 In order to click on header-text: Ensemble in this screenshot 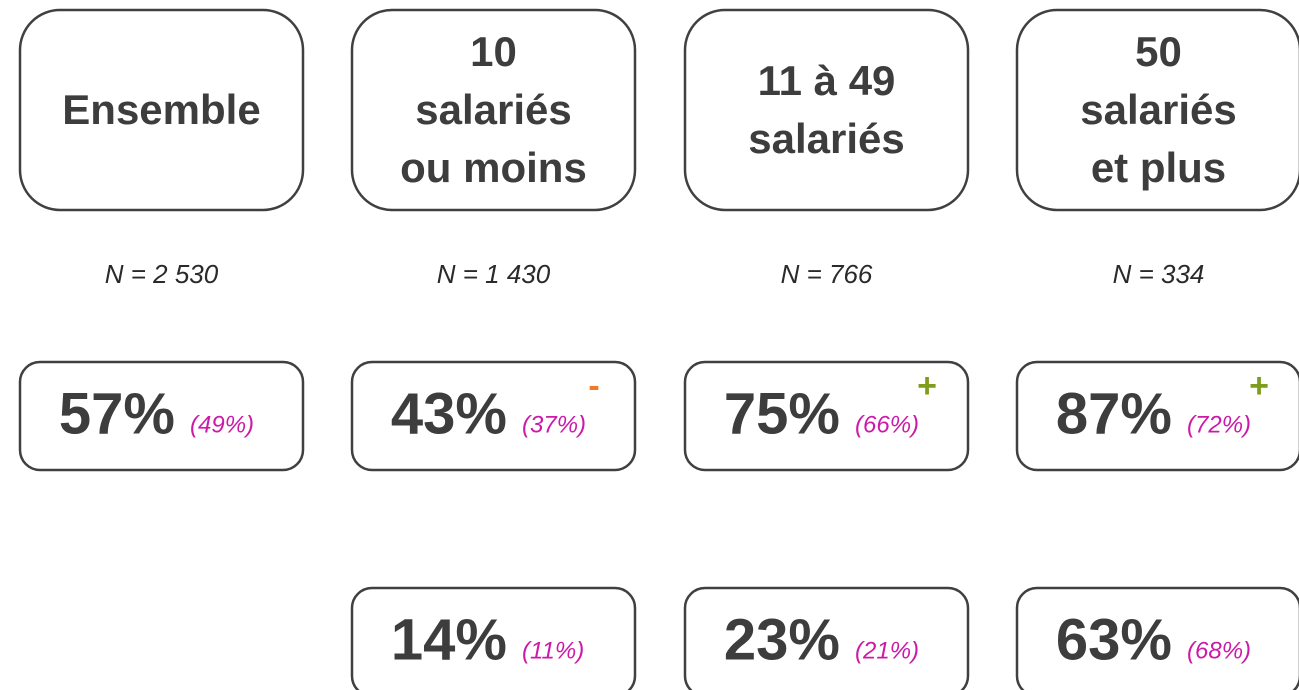, I will do `click(161, 109)`.